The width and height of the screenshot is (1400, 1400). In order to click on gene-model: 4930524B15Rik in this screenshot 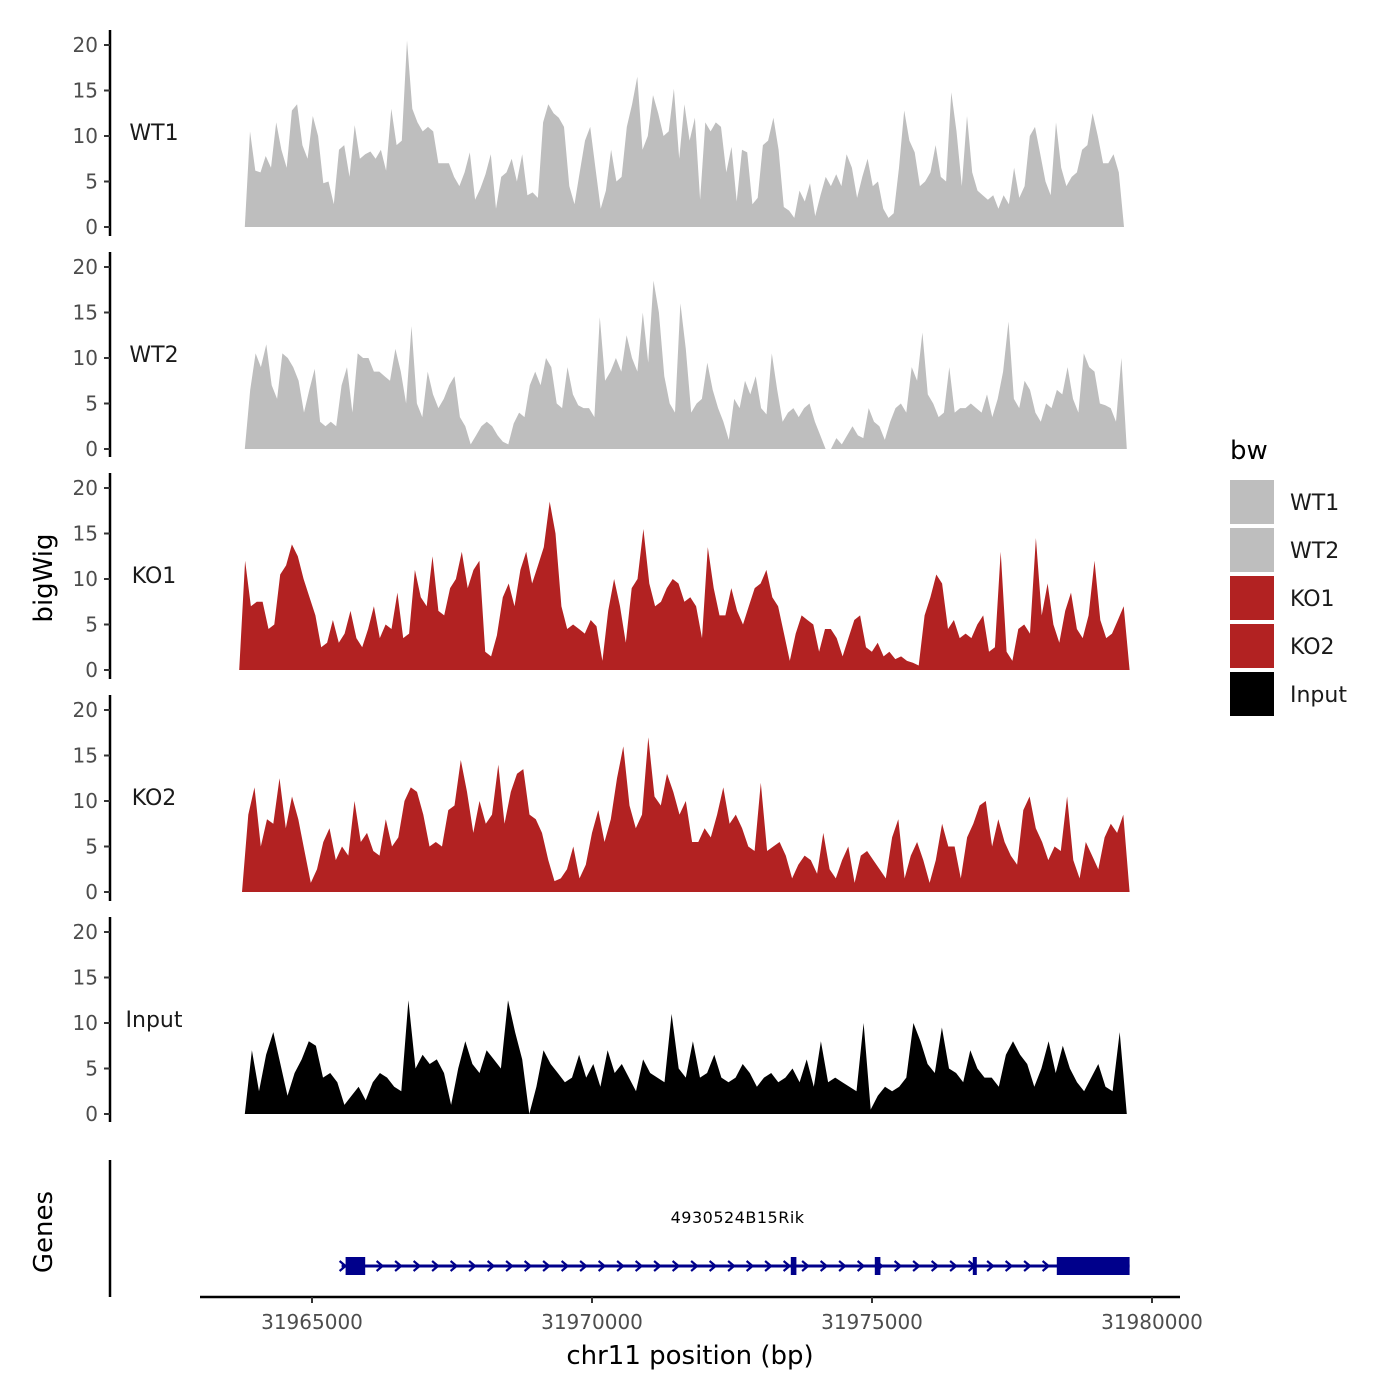, I will do `click(734, 1241)`.